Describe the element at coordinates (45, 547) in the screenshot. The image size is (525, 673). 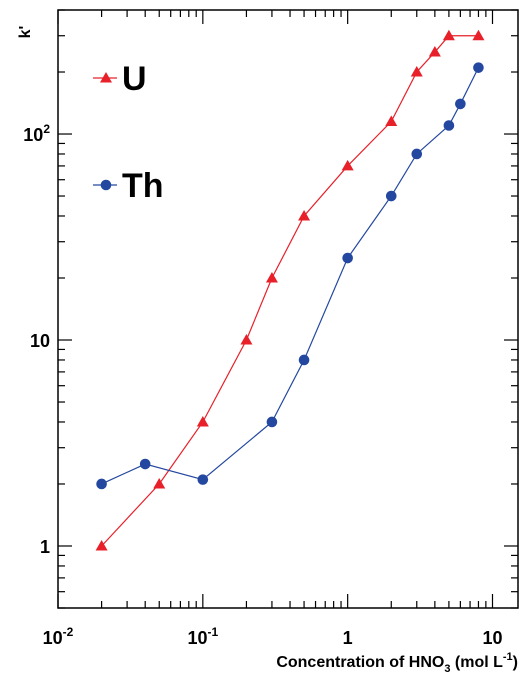
I see `y-tick-label: 1` at that location.